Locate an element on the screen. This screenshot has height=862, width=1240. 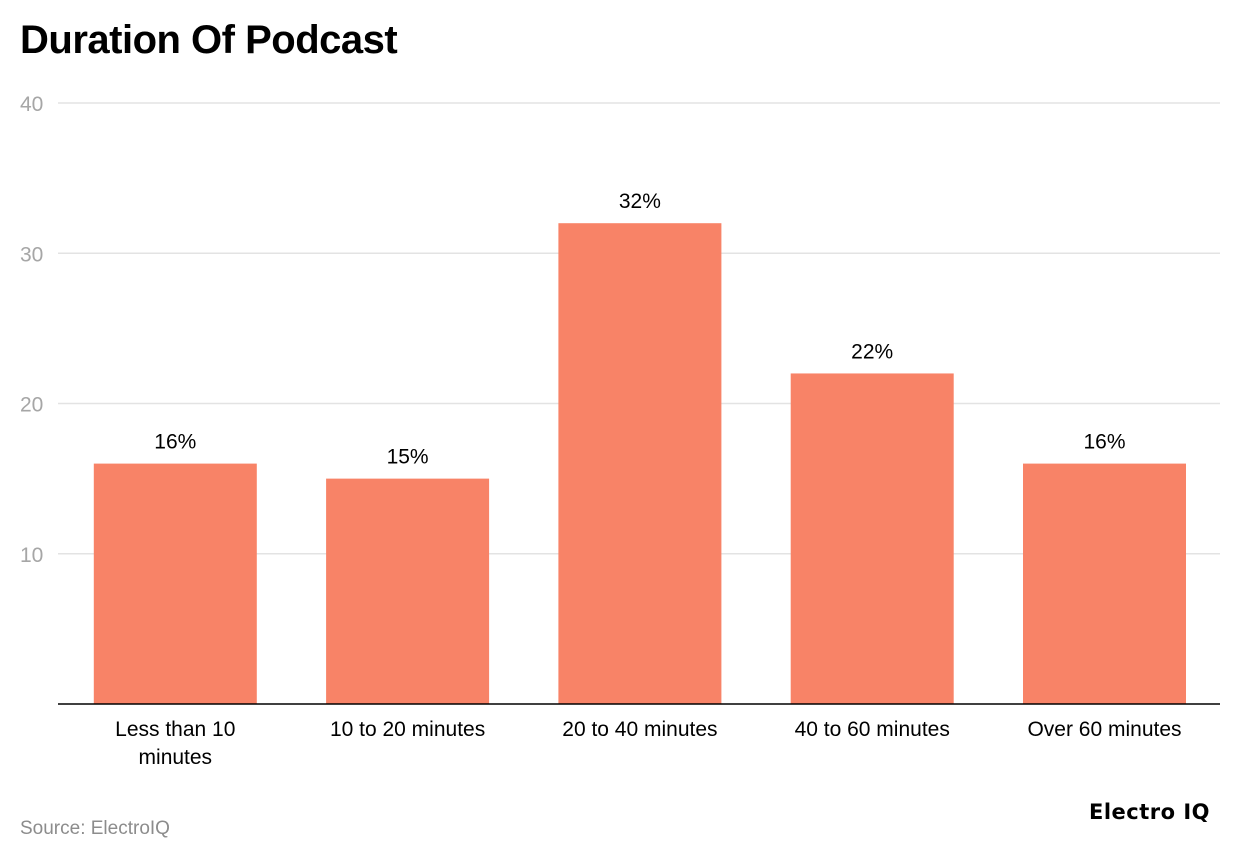
x-tick-label: Less than 10 is located at coordinates (175, 729).